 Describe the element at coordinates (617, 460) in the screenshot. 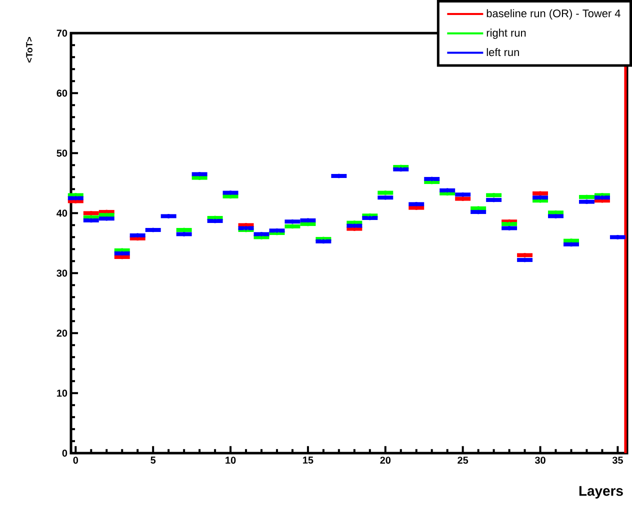

I see `x-tick-label: 35` at that location.